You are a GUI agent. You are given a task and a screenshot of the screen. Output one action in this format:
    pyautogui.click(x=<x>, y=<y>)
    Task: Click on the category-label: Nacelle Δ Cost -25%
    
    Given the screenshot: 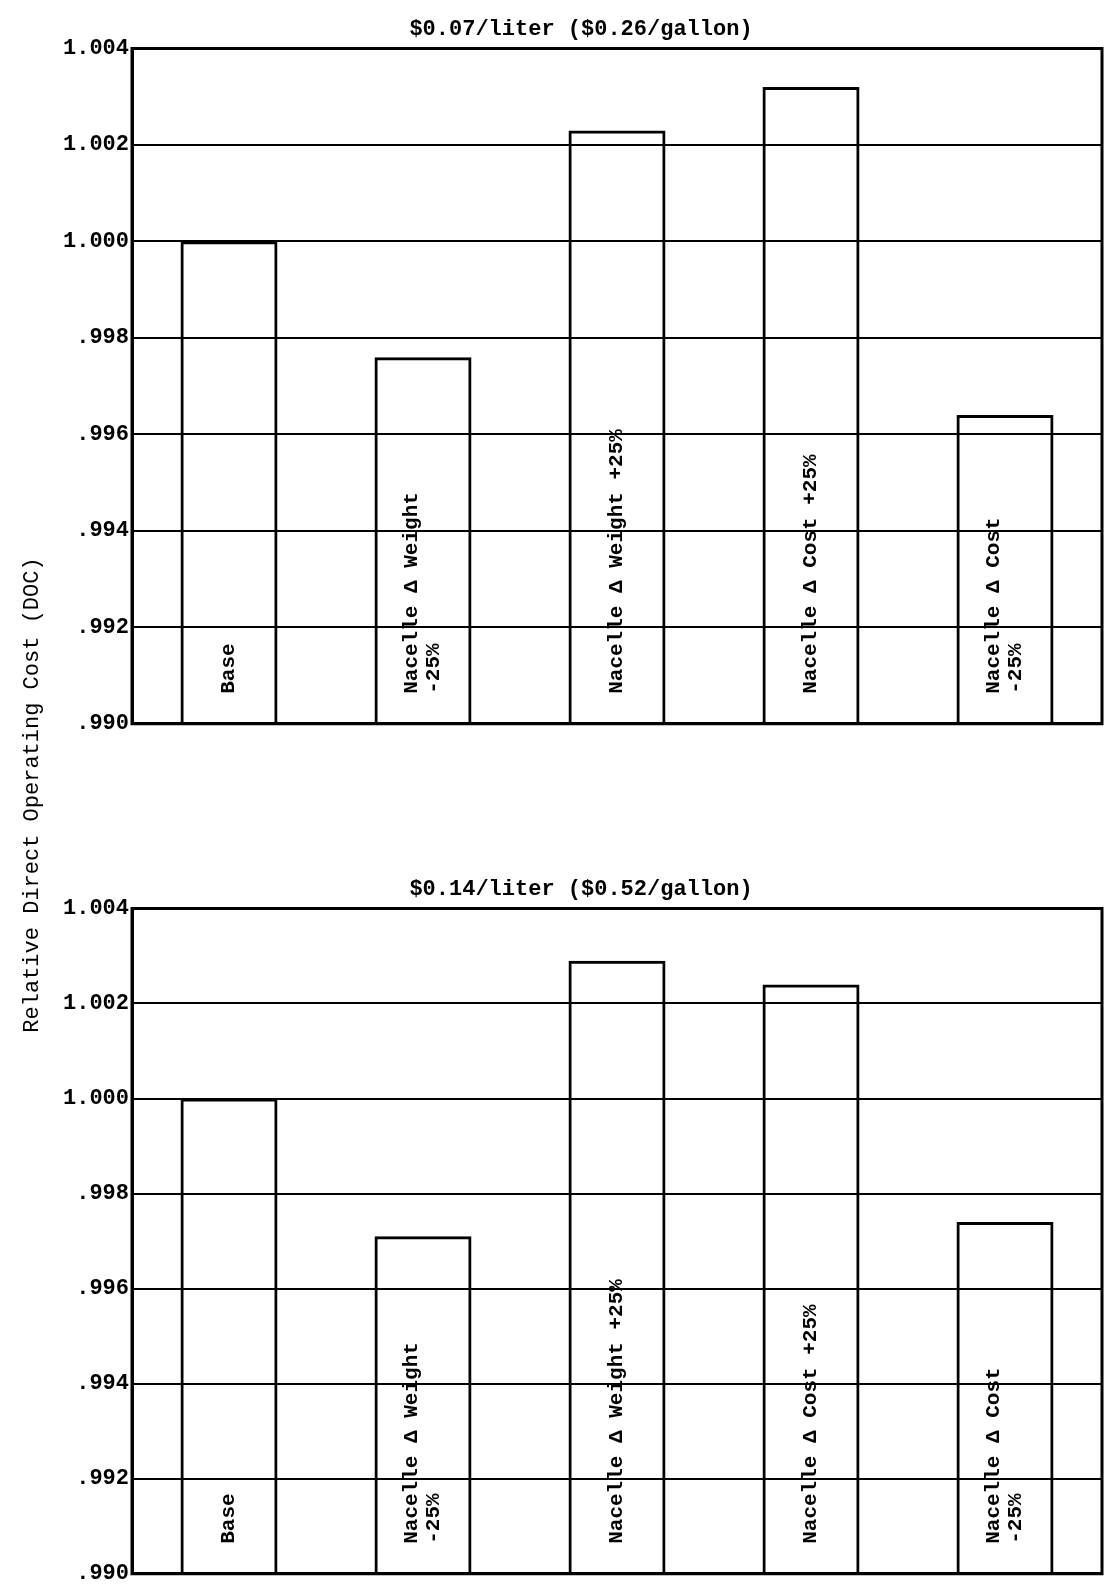 What is the action you would take?
    pyautogui.click(x=1005, y=605)
    